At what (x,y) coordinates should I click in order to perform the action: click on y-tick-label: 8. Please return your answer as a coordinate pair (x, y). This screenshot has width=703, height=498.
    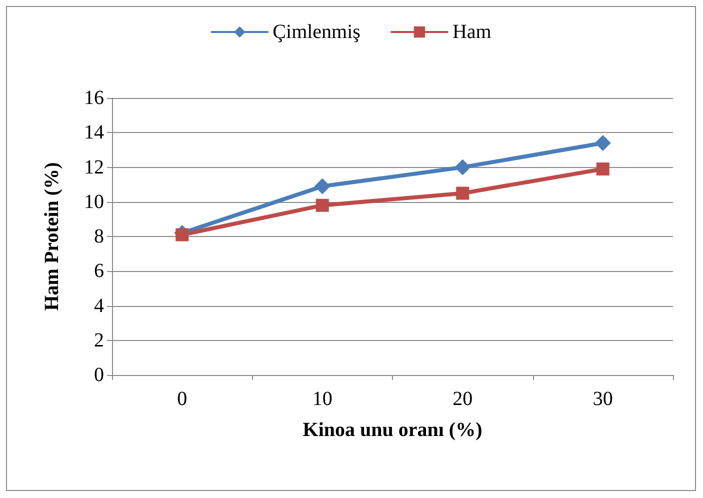
    Looking at the image, I should click on (99, 237).